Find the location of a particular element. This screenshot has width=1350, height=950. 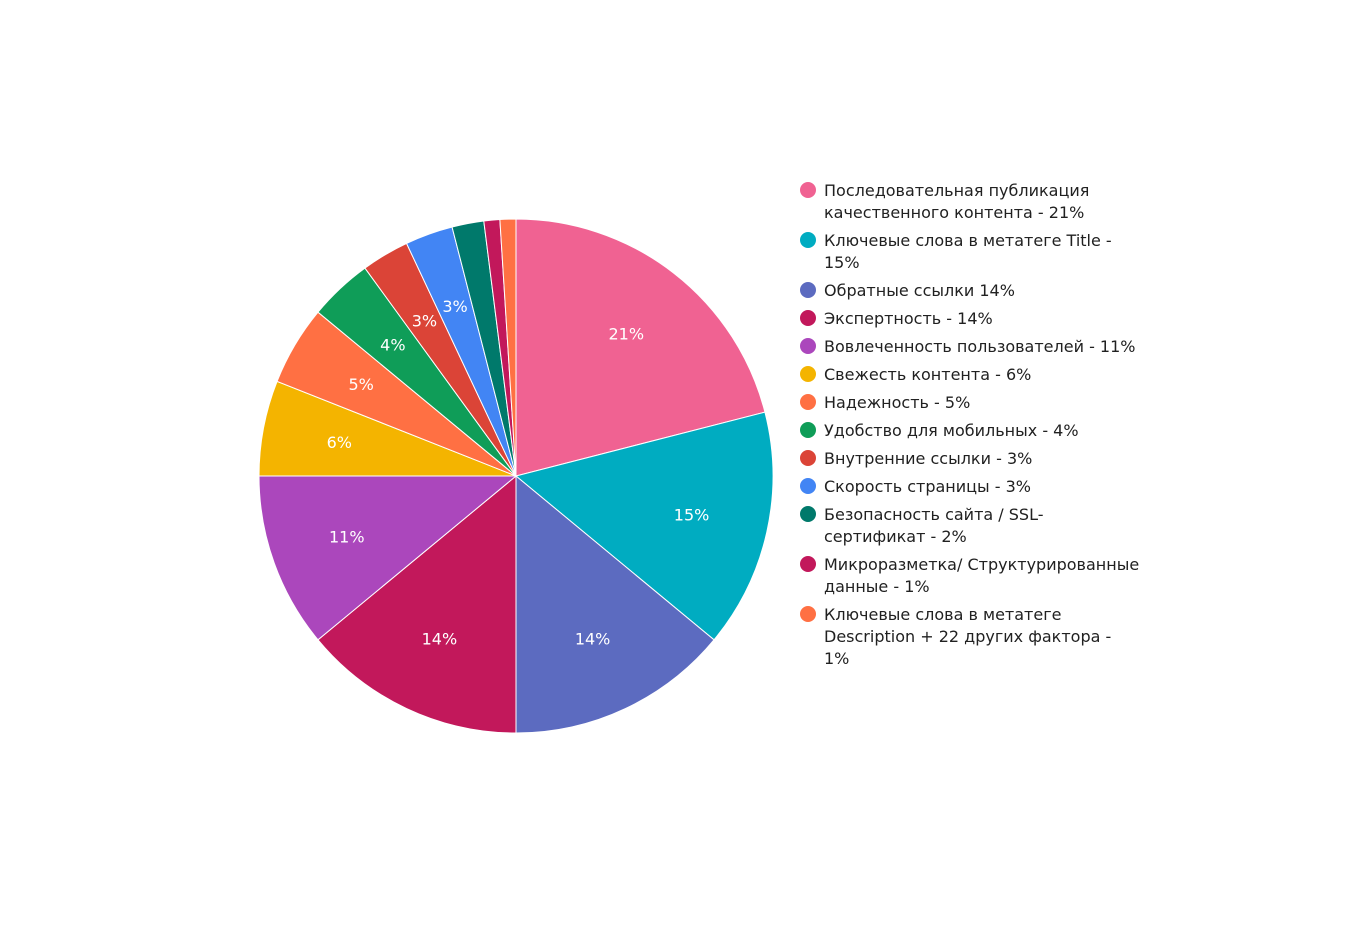

legend-item: Свежесть контента - 6% is located at coordinates (970, 375).